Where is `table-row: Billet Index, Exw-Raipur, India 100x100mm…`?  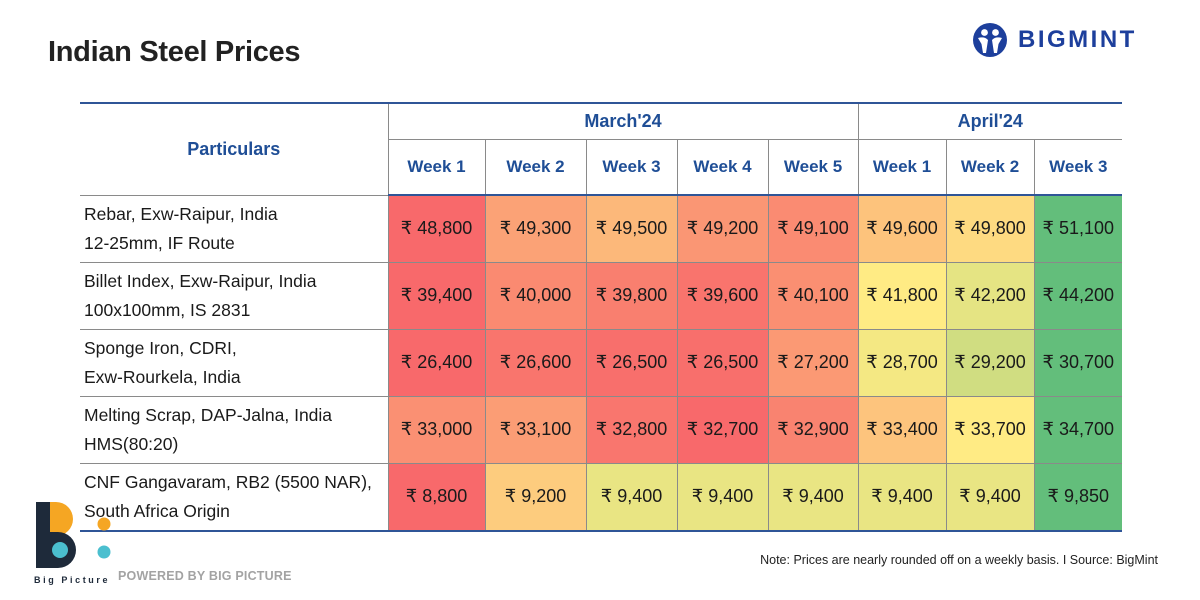 table-row: Billet Index, Exw-Raipur, India 100x100mm… is located at coordinates (601, 295).